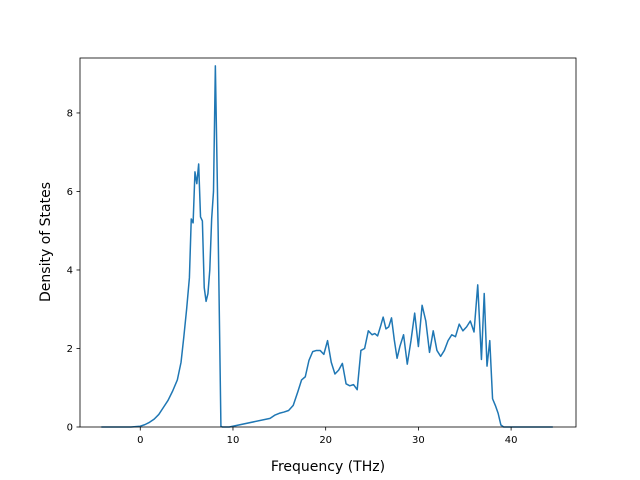  What do you see at coordinates (325, 440) in the screenshot?
I see `x-tick-label: 20` at bounding box center [325, 440].